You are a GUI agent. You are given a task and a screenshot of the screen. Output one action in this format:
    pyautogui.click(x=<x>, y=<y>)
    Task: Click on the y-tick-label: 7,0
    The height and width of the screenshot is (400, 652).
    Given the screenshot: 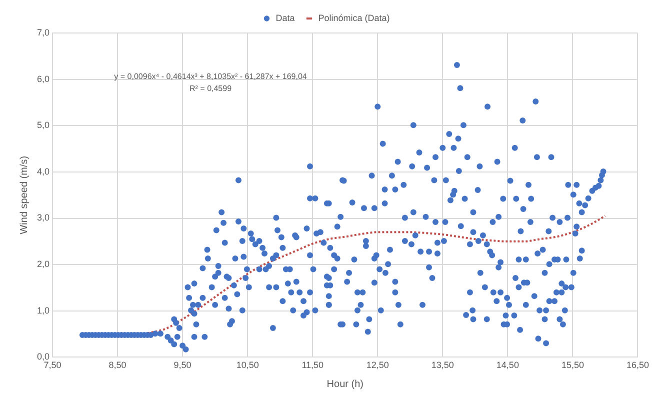 What is the action you would take?
    pyautogui.click(x=43, y=32)
    